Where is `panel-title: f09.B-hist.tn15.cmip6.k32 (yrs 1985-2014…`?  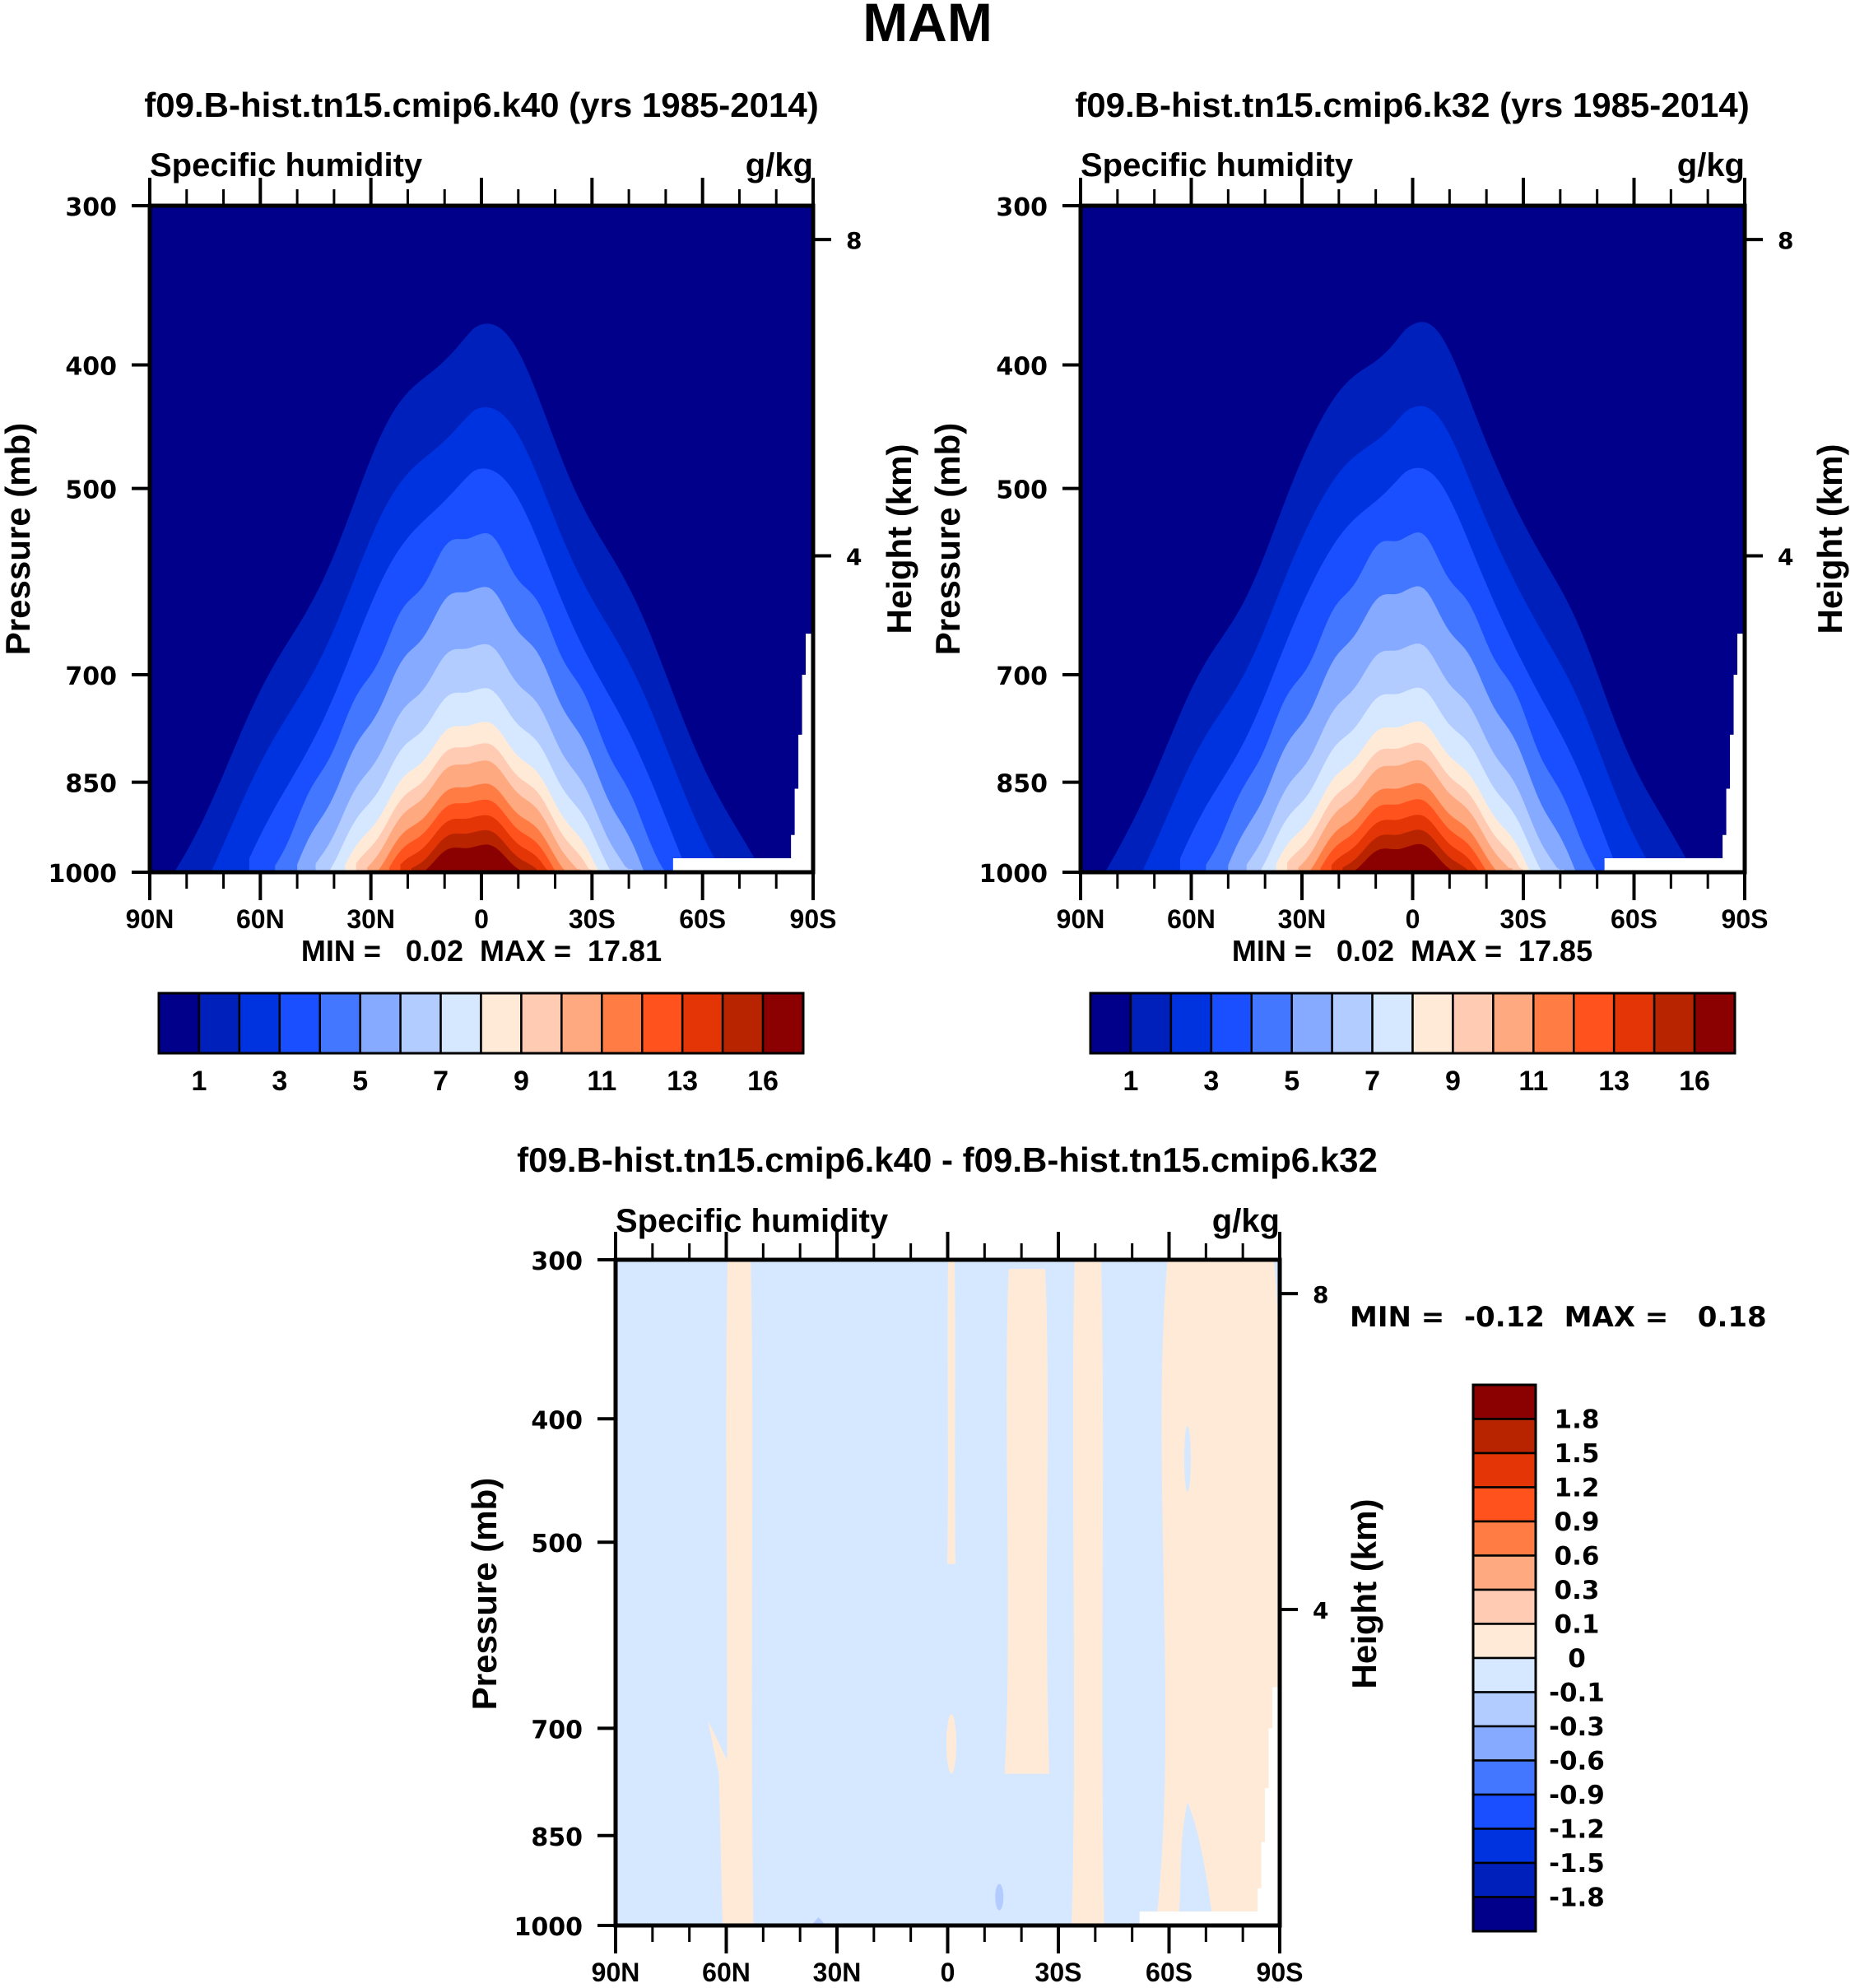 panel-title: f09.B-hist.tn15.cmip6.k32 (yrs 1985-2014… is located at coordinates (1412, 105).